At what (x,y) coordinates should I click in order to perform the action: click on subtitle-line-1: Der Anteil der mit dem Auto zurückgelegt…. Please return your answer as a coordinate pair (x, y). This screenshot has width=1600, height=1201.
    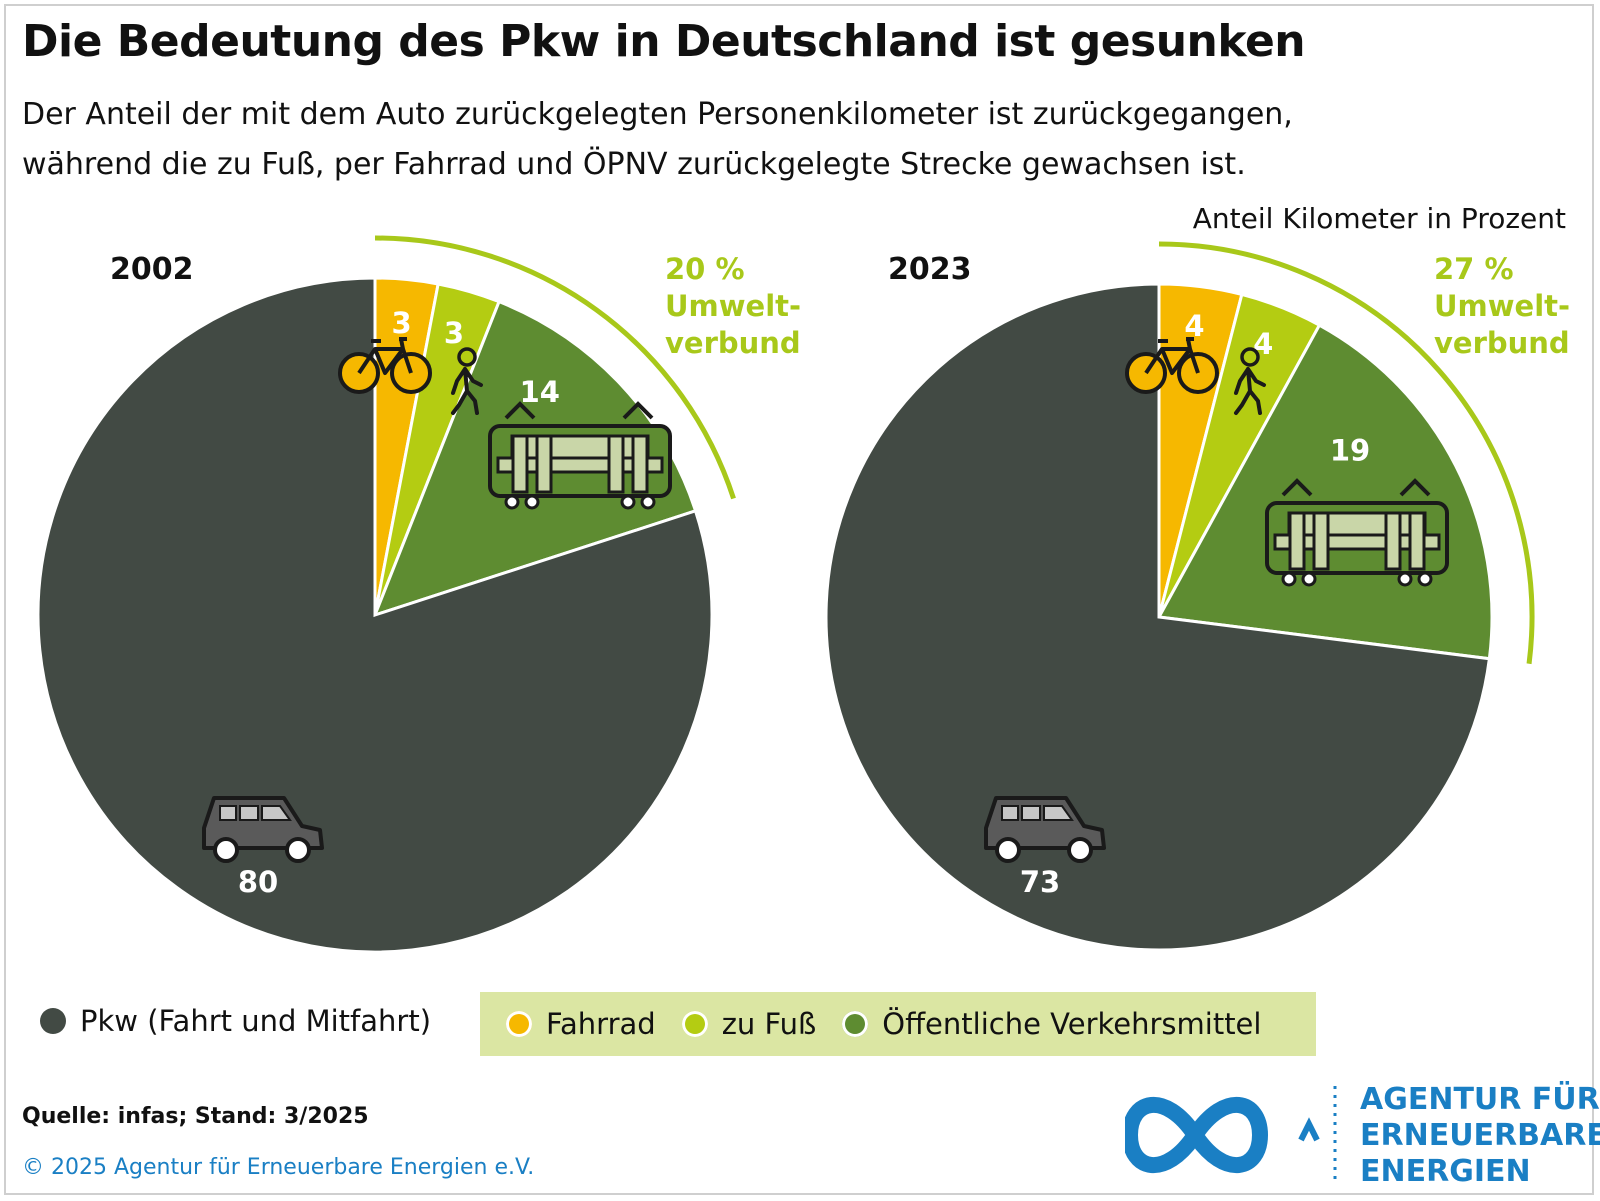
    Looking at the image, I should click on (657, 114).